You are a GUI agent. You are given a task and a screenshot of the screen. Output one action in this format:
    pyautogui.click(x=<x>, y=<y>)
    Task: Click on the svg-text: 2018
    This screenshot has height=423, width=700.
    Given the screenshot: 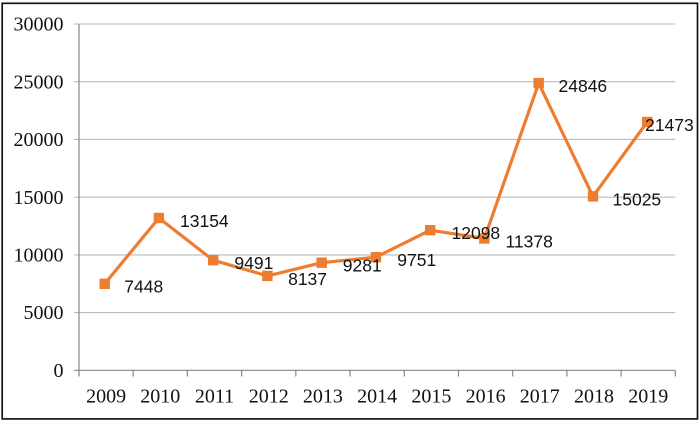 What is the action you would take?
    pyautogui.click(x=594, y=397)
    